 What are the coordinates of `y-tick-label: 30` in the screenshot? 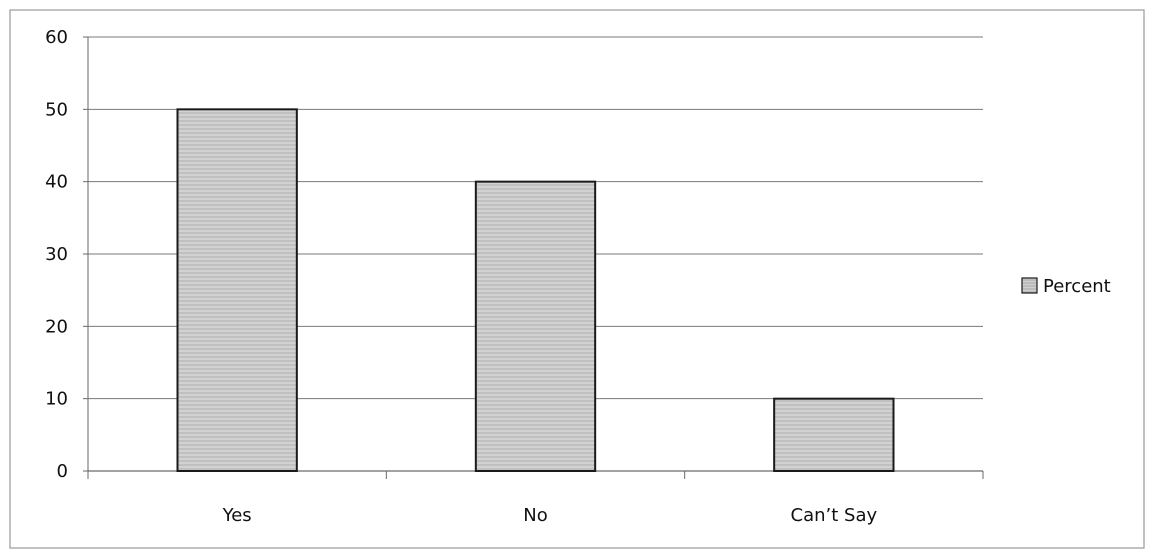 It's located at (56, 254).